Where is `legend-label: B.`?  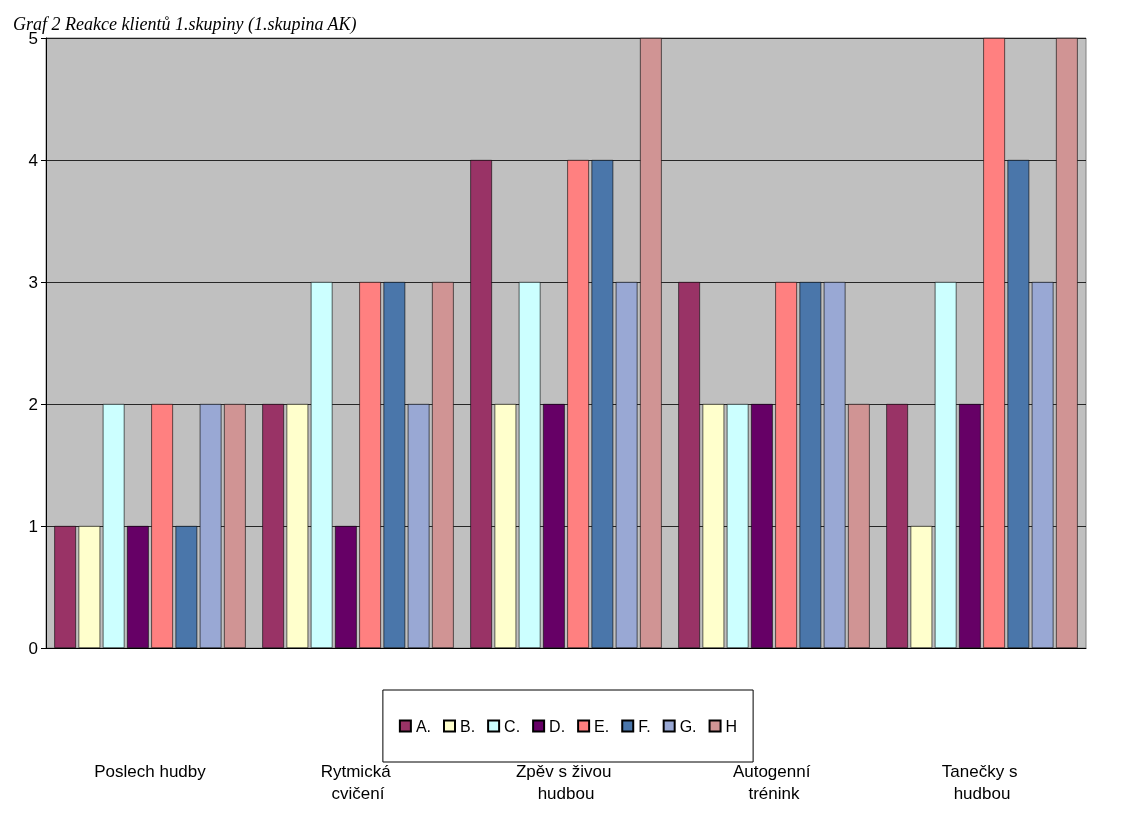
legend-label: B. is located at coordinates (468, 726).